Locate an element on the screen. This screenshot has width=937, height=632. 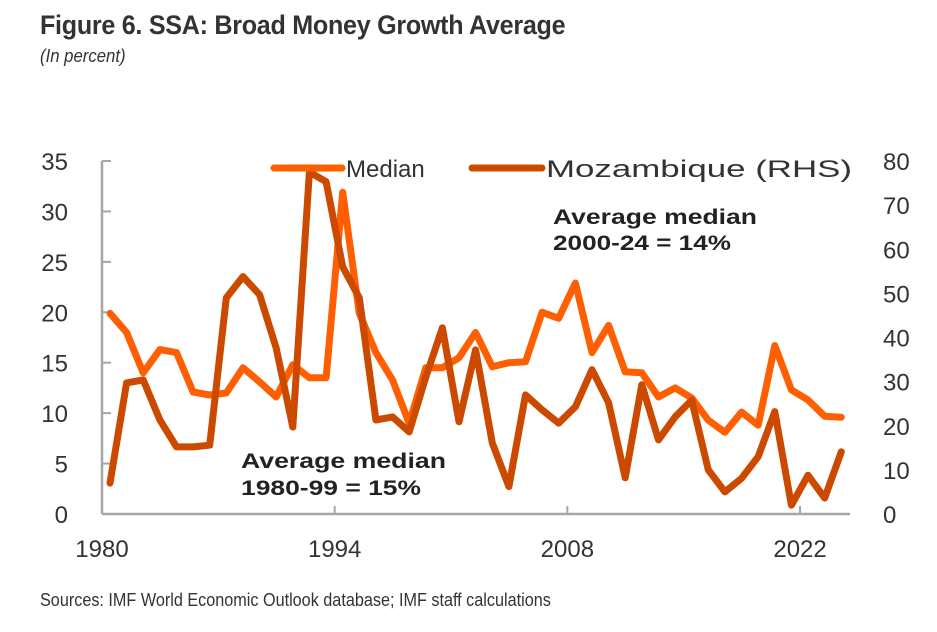
right-tick-label: 50 is located at coordinates (896, 294).